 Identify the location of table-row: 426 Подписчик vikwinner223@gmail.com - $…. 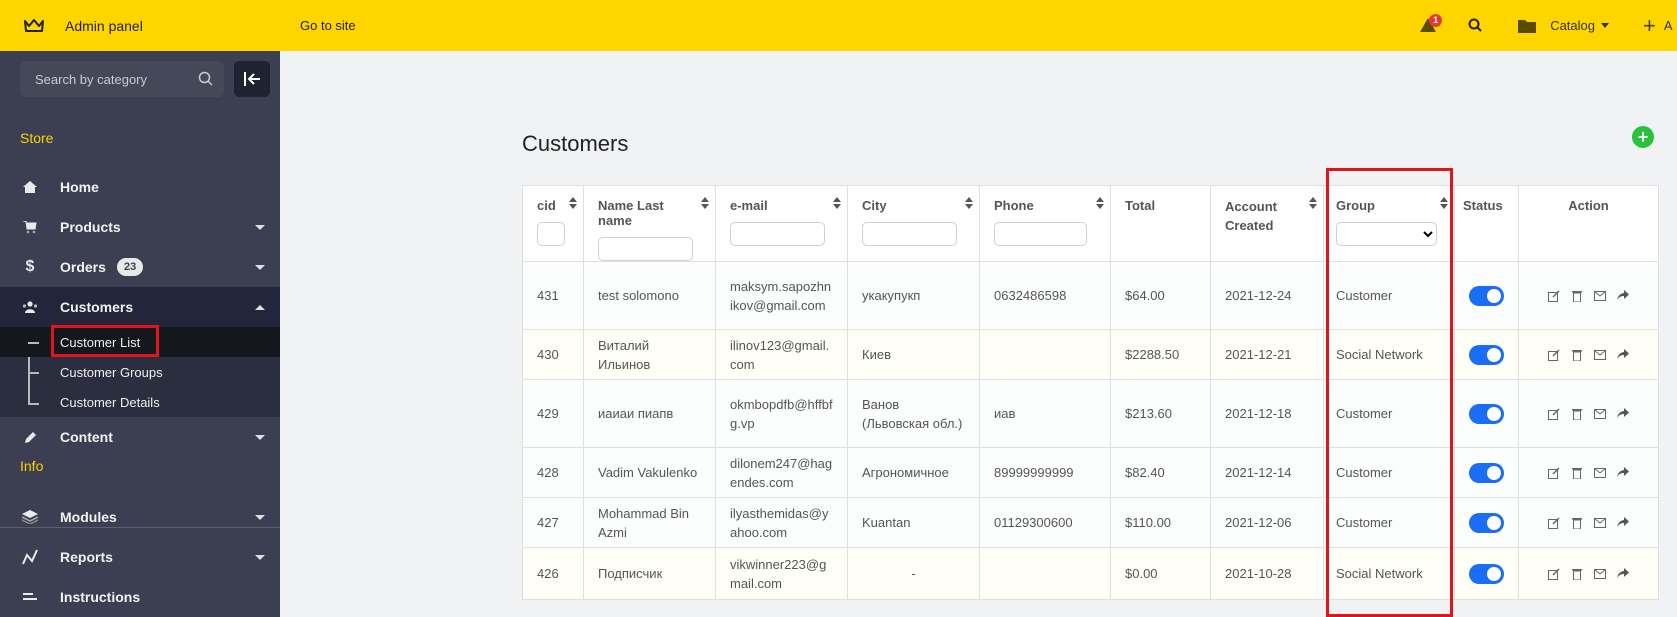
(1090, 573).